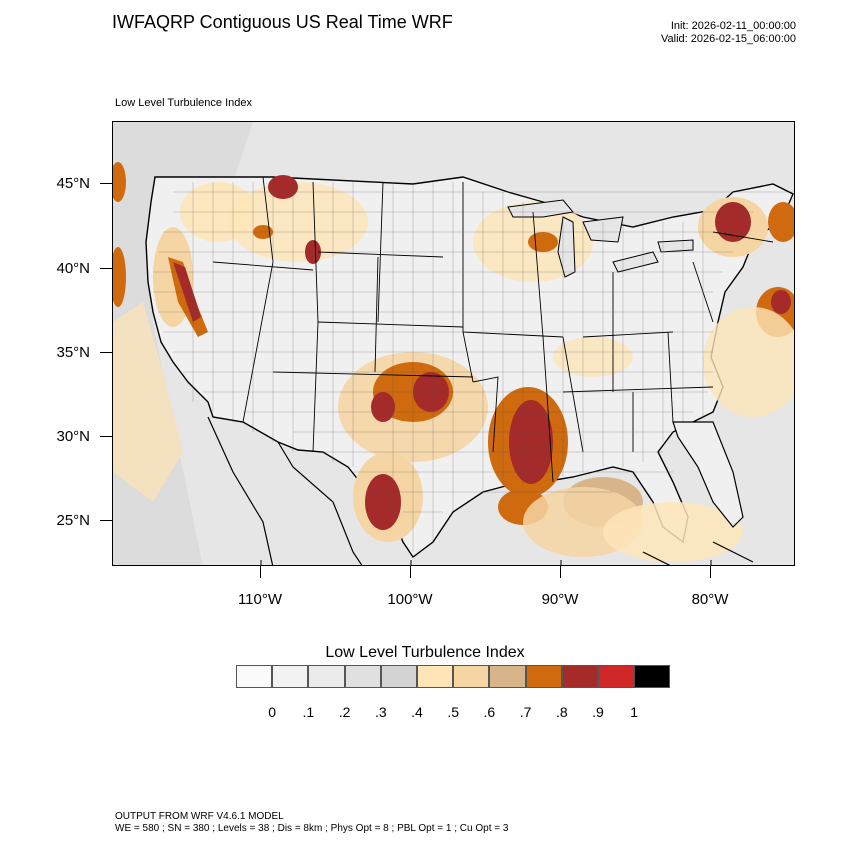  I want to click on lat-label-25: 25°N, so click(73, 520).